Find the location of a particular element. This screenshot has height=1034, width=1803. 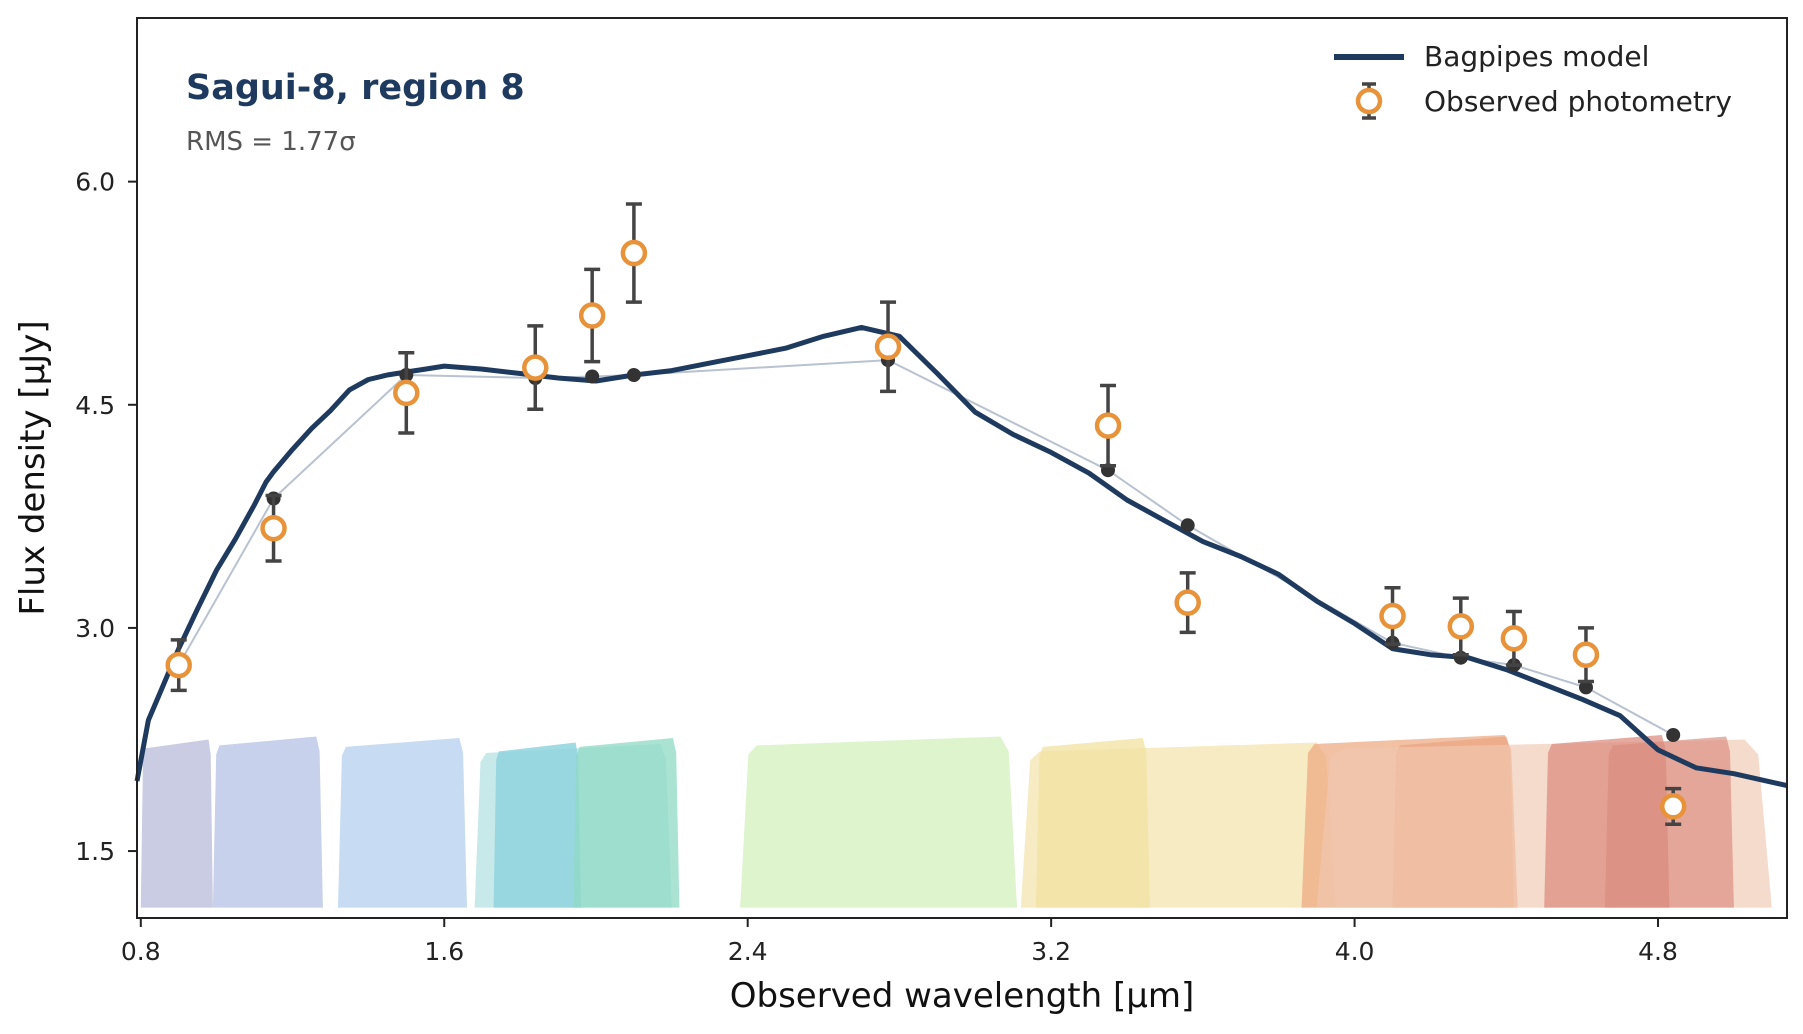

x-axis-ticks: 0.8 1.6 2.4 3.2 4.0 4.8 is located at coordinates (899, 942).